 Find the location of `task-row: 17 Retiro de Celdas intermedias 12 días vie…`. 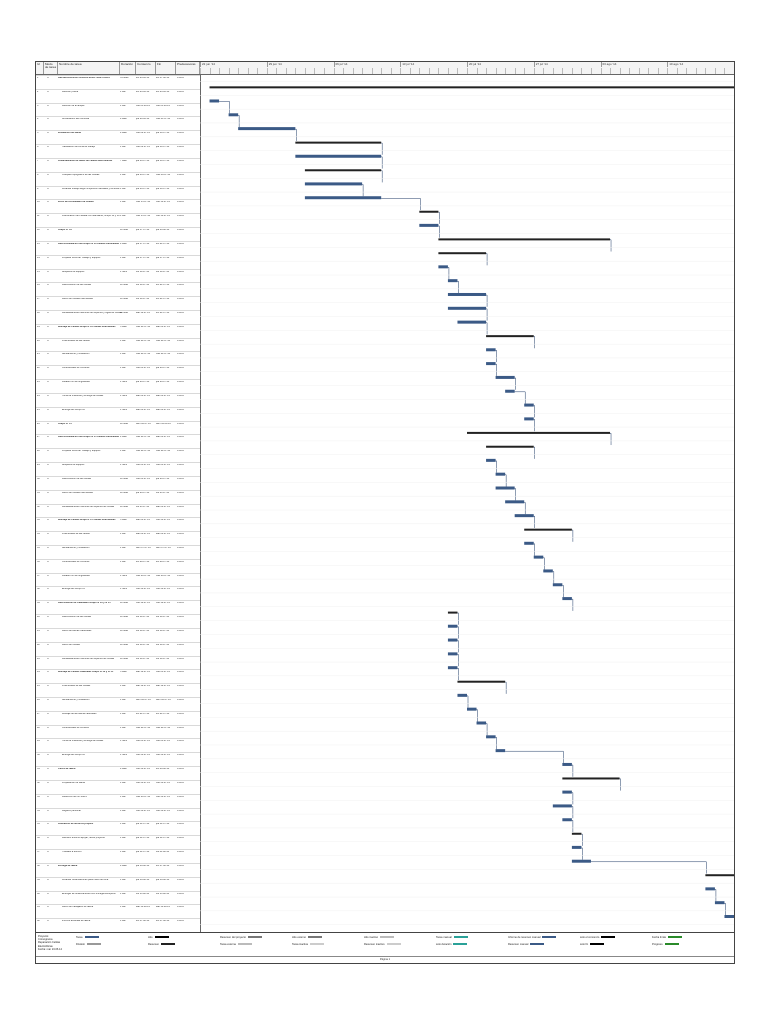

task-row: 17 Retiro de Celdas intermedias 12 días vie… is located at coordinates (118, 303).